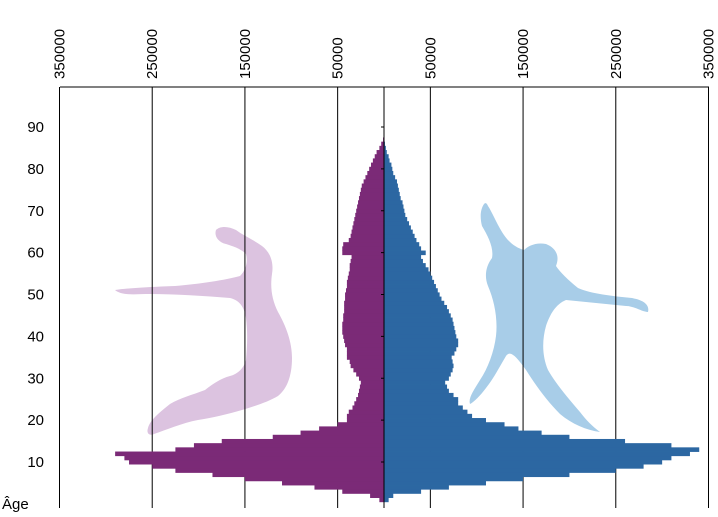 The image size is (718, 517). Describe the element at coordinates (35, 127) in the screenshot. I see `y-tick-label: 90` at that location.